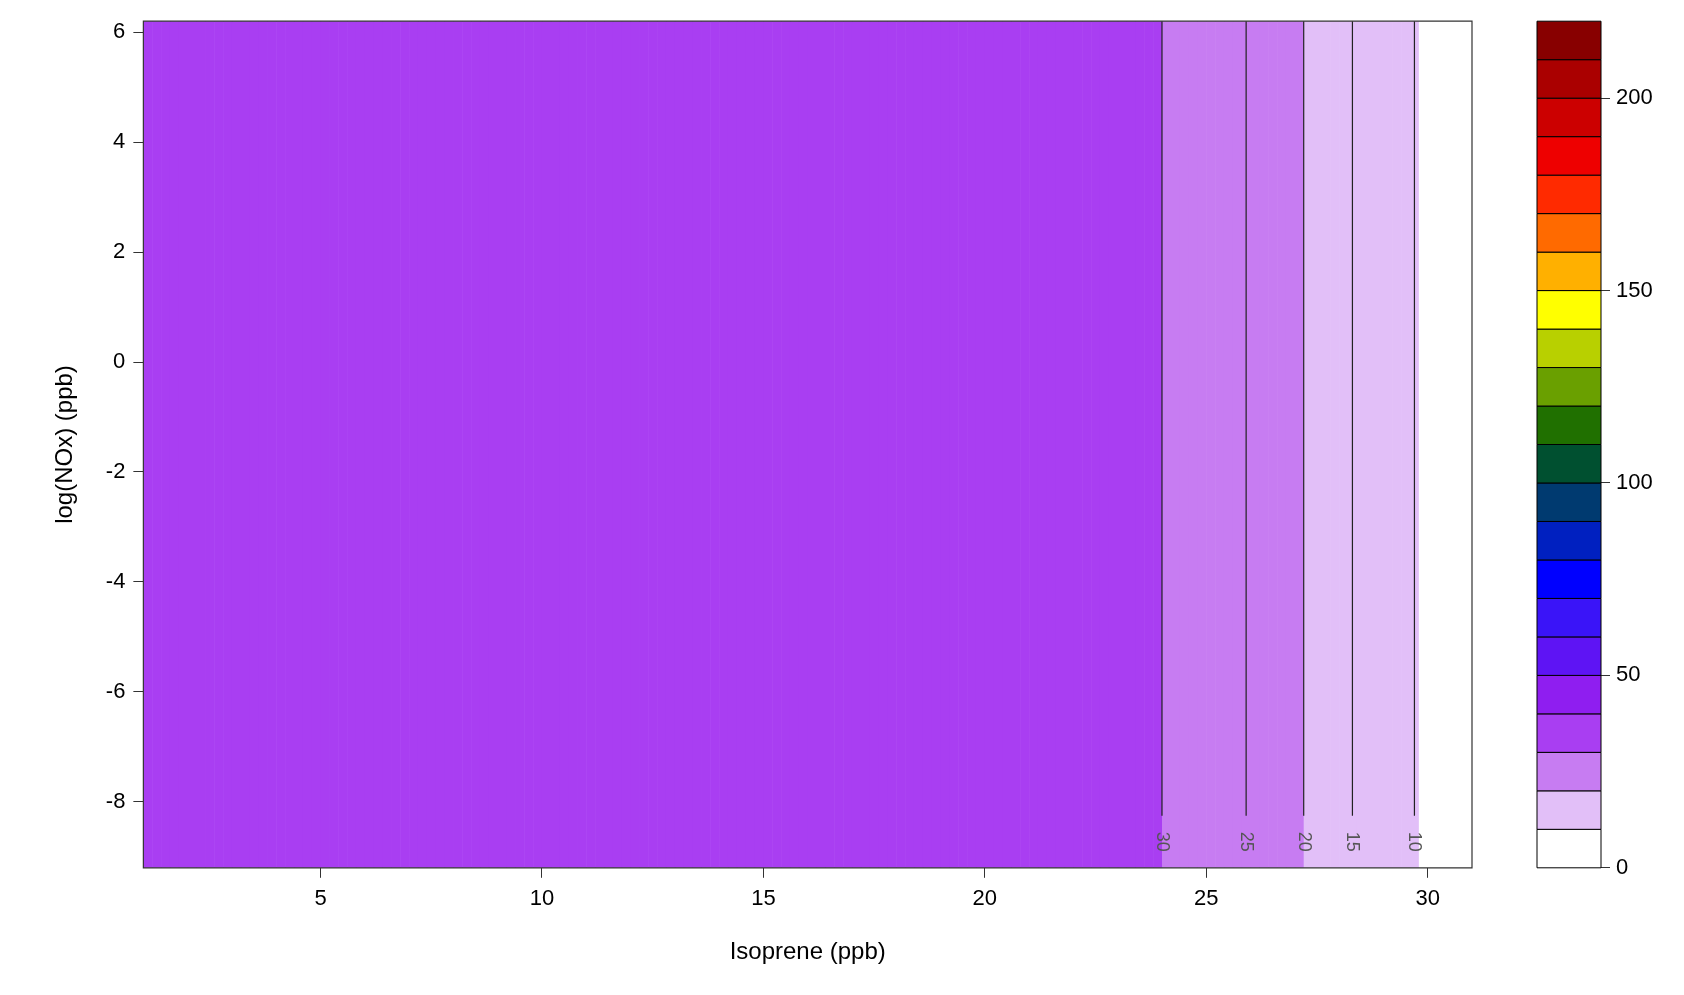 The image size is (1684, 995). Describe the element at coordinates (1415, 841) in the screenshot. I see `annotation: 10` at that location.